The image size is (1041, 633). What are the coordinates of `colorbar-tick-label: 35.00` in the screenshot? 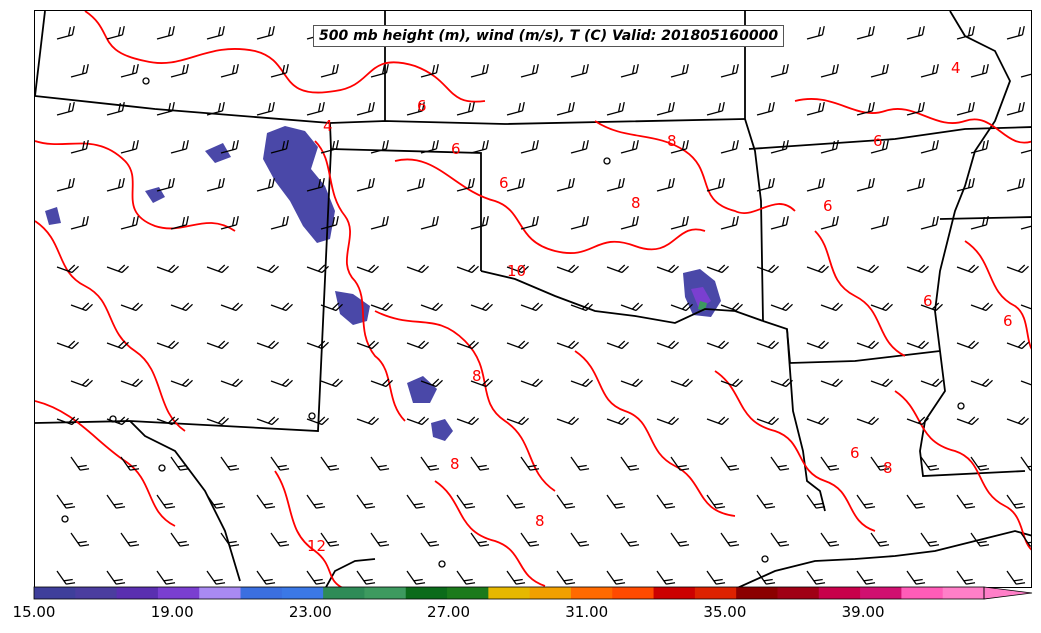 It's located at (725, 612).